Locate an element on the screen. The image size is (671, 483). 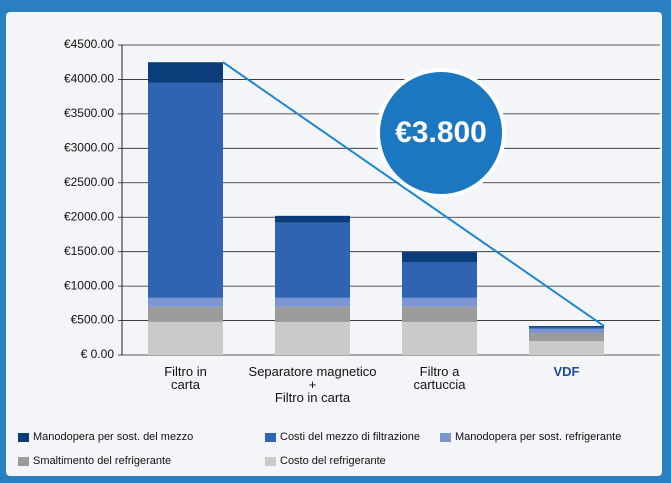
legend-item: Costo del refrigerante is located at coordinates (325, 461).